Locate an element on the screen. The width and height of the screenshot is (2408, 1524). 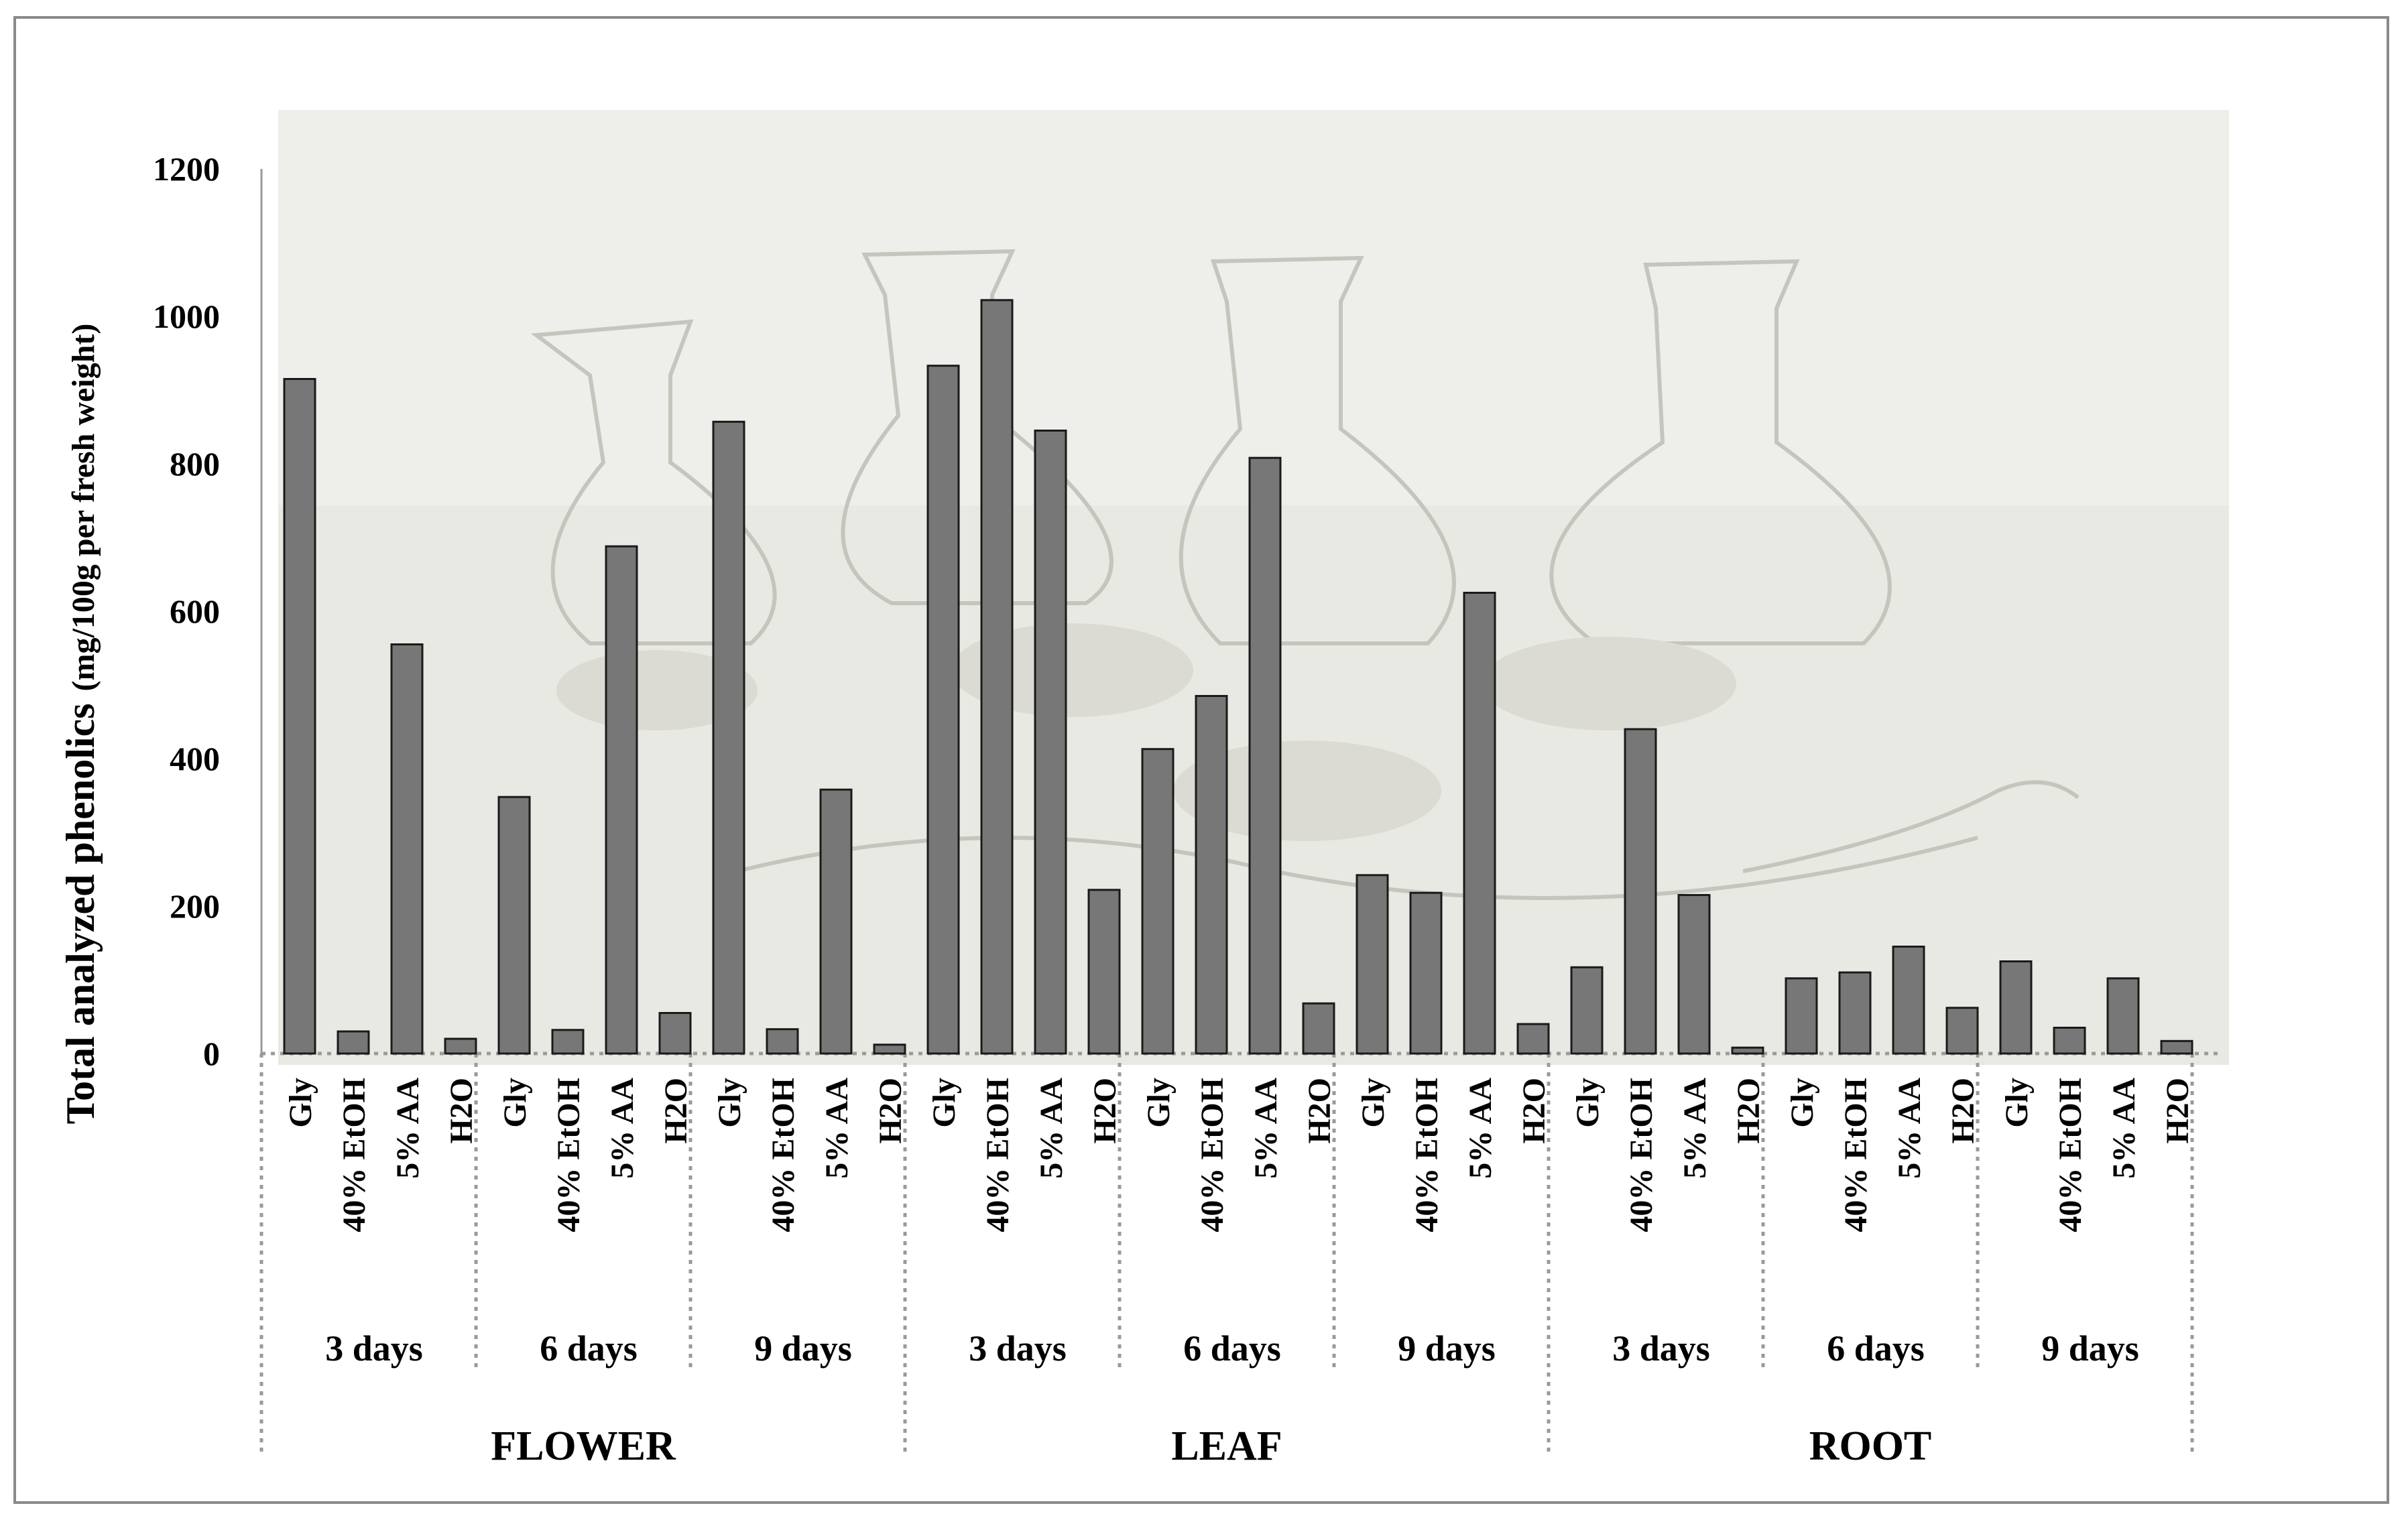
y-tick-label: 1000 is located at coordinates (186, 316).